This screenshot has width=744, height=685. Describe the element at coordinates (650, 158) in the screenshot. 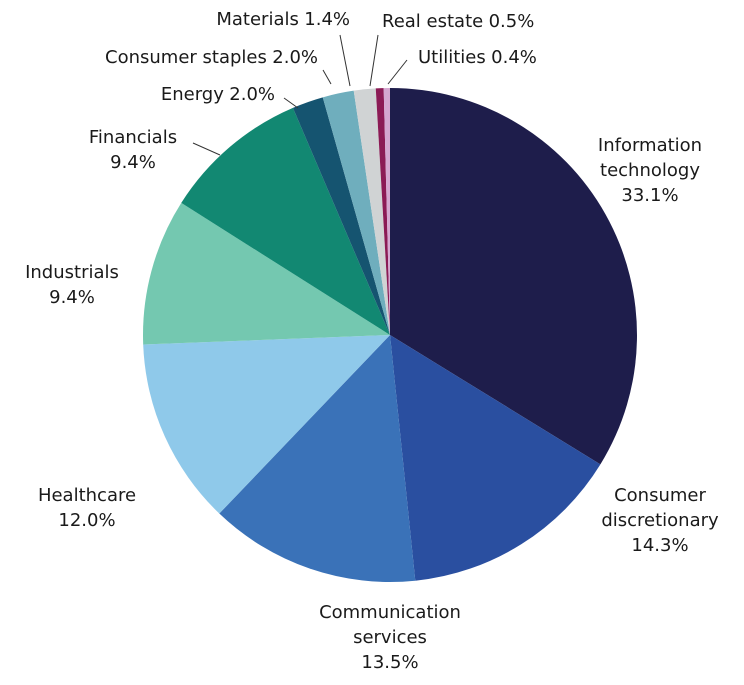

I see `category-name: Information technology` at that location.